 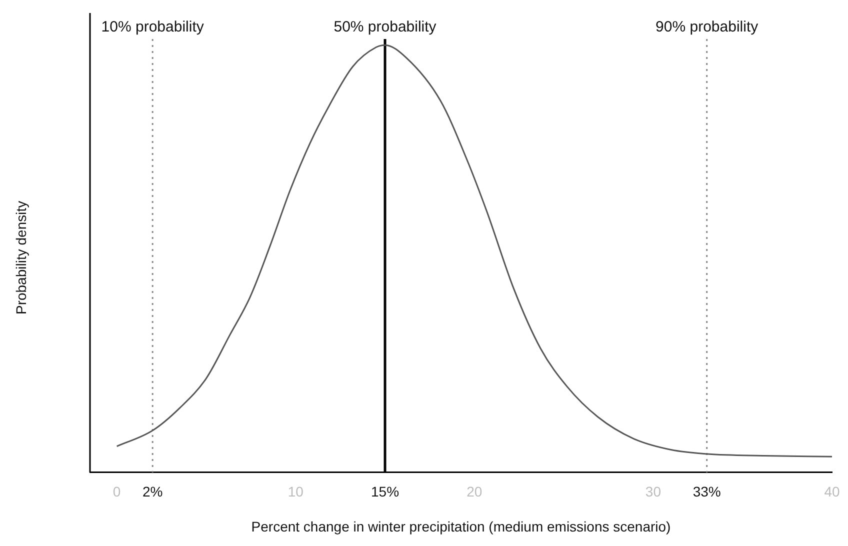 What do you see at coordinates (832, 492) in the screenshot?
I see `x-tick-label: 40` at bounding box center [832, 492].